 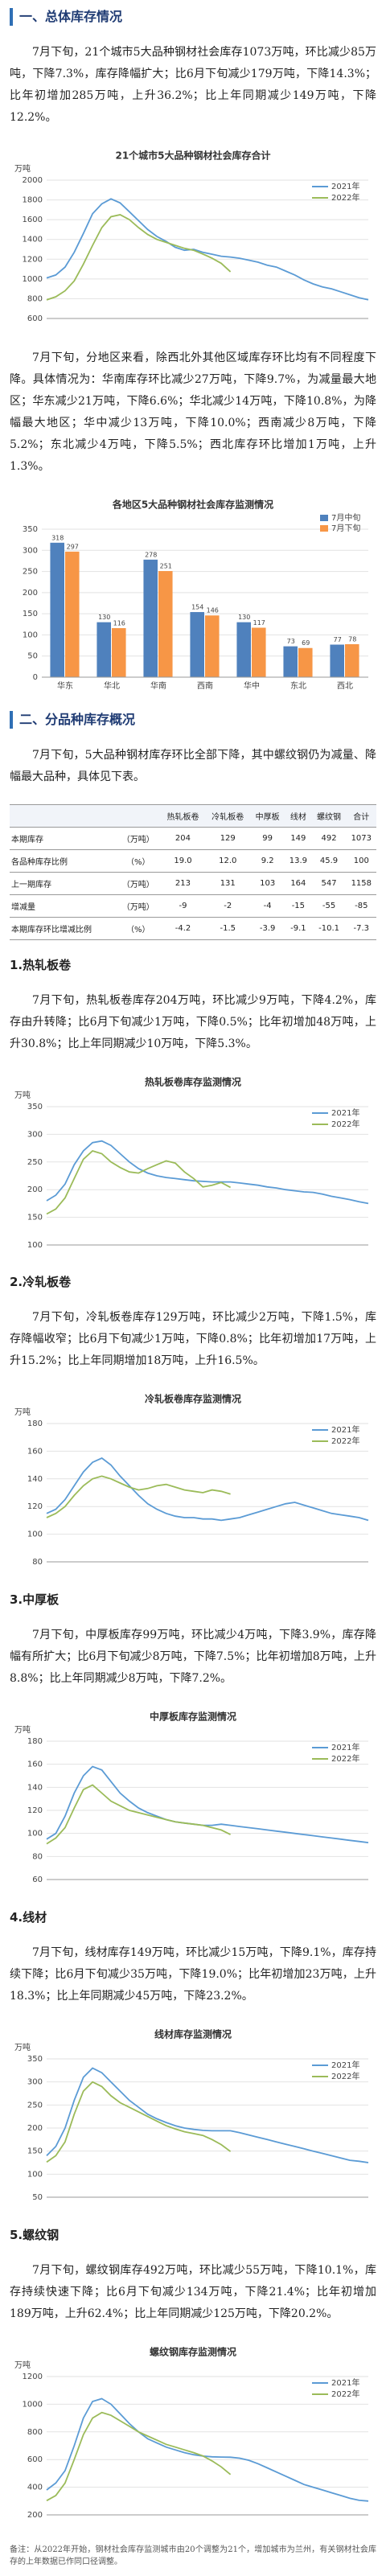 I want to click on bar-value-label: 146, so click(x=213, y=610).